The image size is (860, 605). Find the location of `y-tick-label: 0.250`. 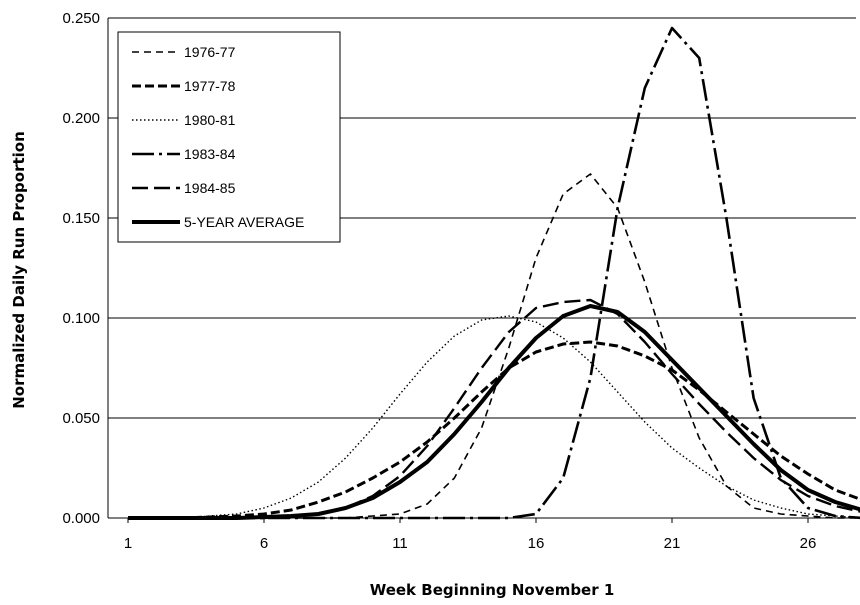

y-tick-label: 0.250 is located at coordinates (81, 18).